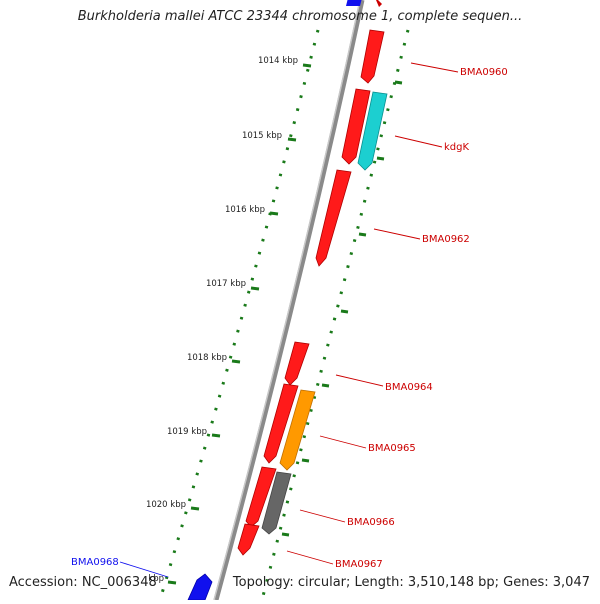 Image resolution: width=600 pixels, height=604 pixels. Describe the element at coordinates (371, 522) in the screenshot. I see `gene-label-bma0966: BMA0966` at that location.